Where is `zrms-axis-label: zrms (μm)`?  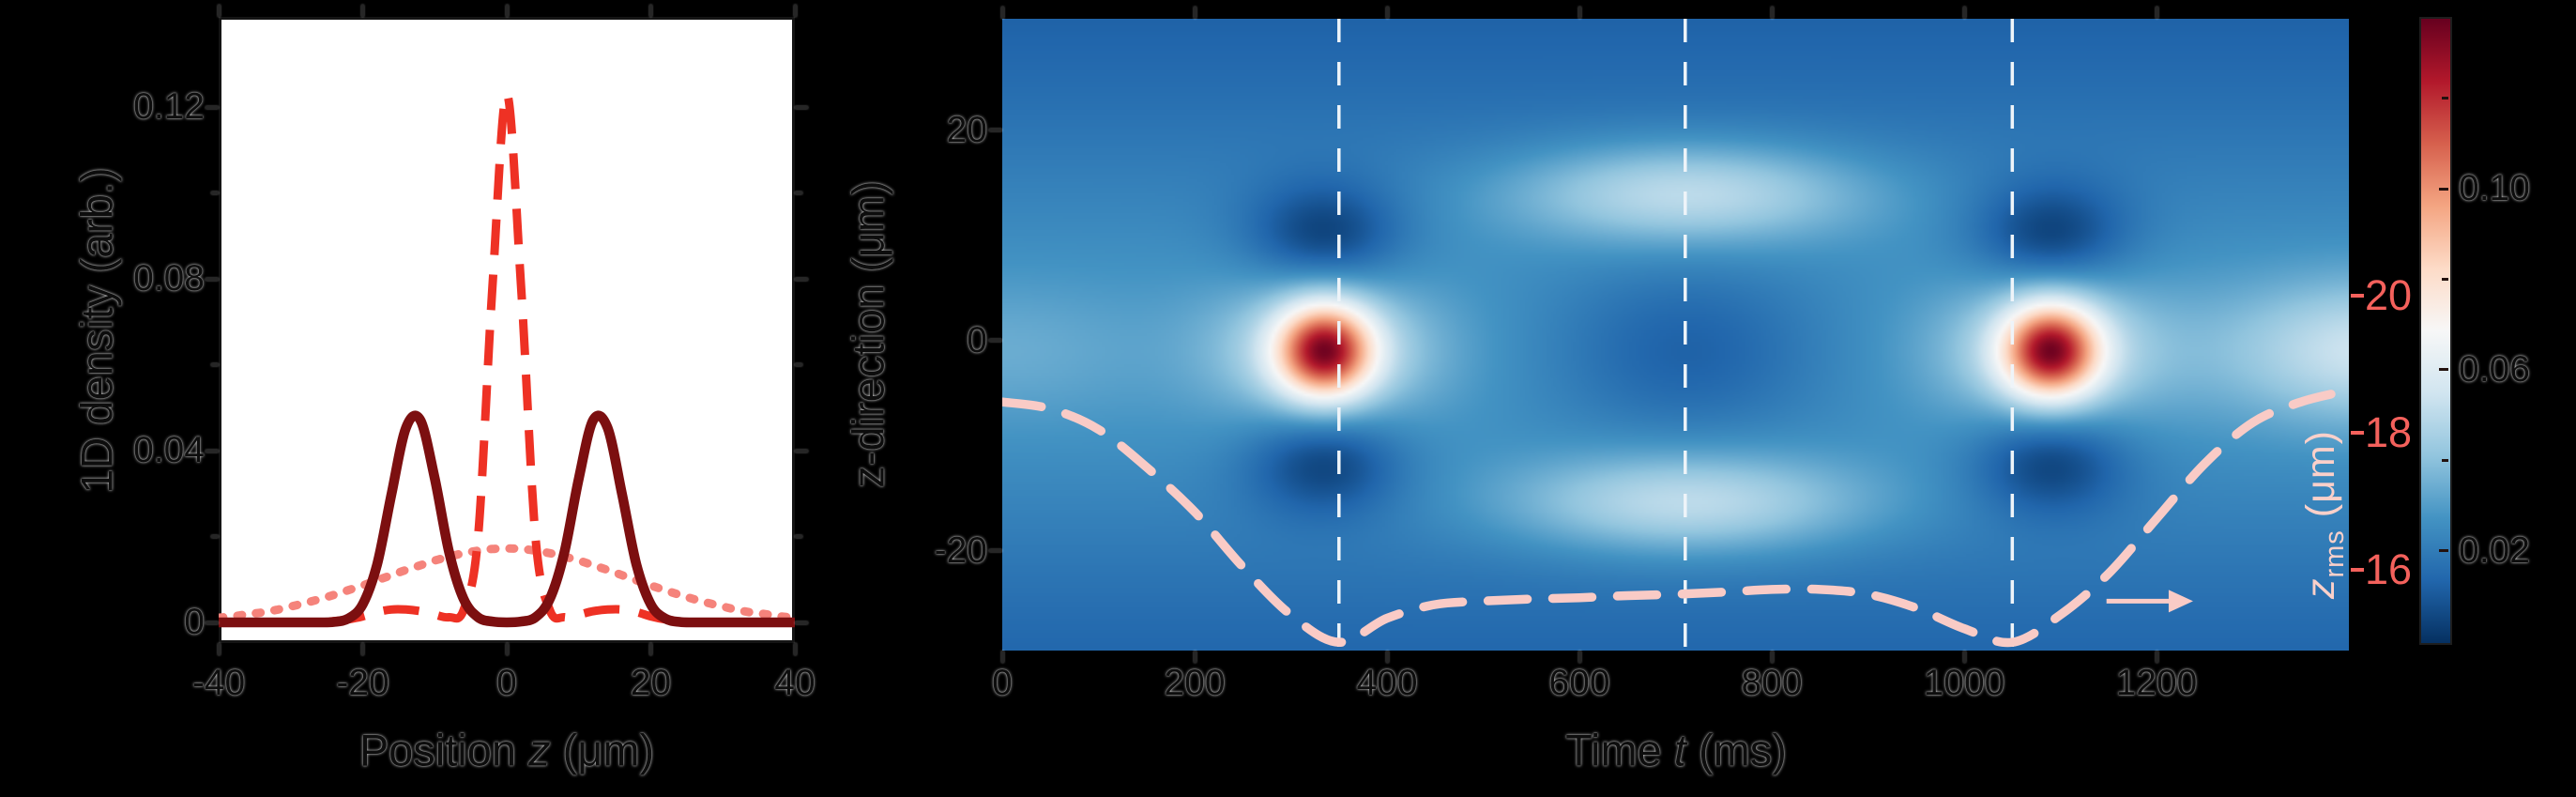
zrms-axis-label: zrms (μm) is located at coordinates (2324, 515).